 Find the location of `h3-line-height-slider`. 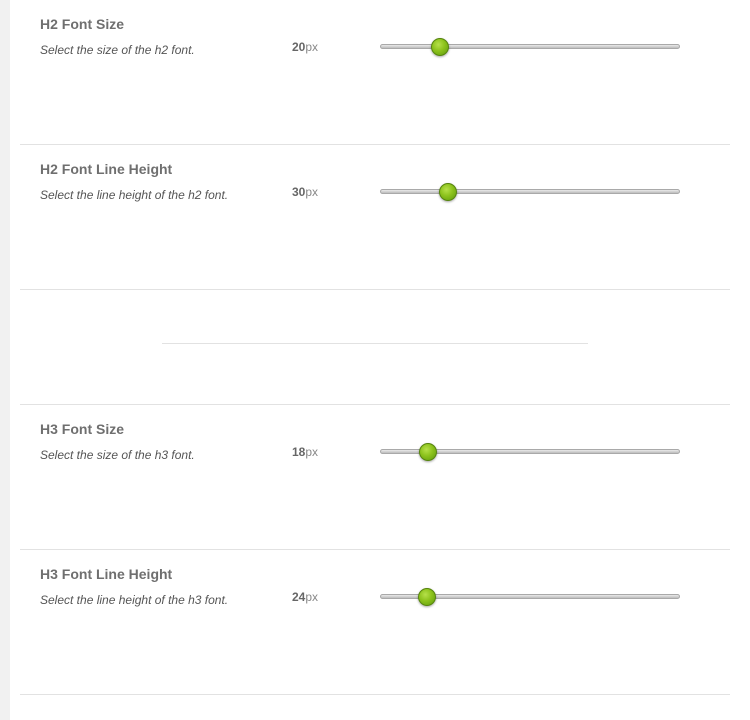

h3-line-height-slider is located at coordinates (530, 597).